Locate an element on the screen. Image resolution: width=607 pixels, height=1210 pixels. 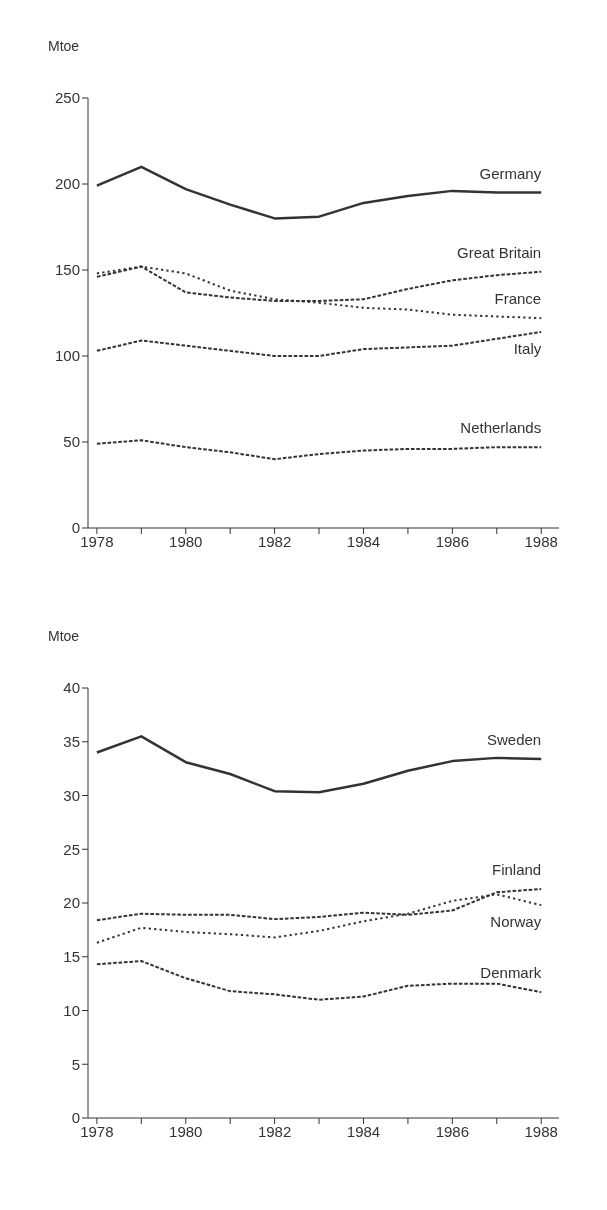
y-tick-label: 50 is located at coordinates (71, 442).